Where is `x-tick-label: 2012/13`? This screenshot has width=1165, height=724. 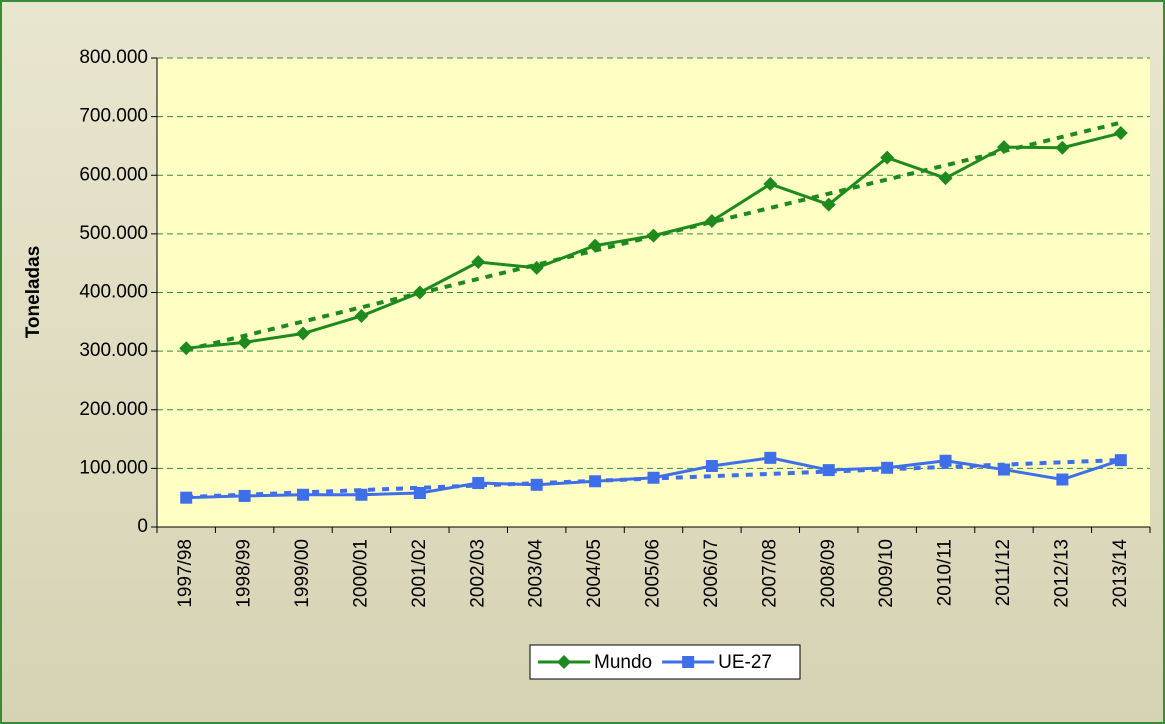 x-tick-label: 2012/13 is located at coordinates (1061, 573).